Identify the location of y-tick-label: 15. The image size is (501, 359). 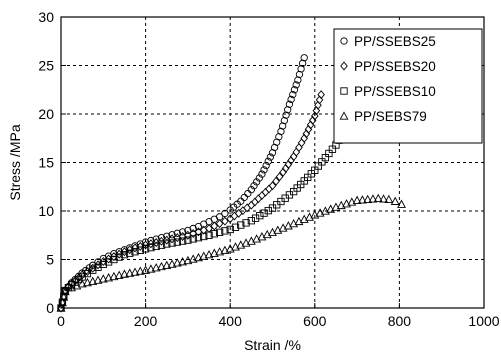
(46, 163).